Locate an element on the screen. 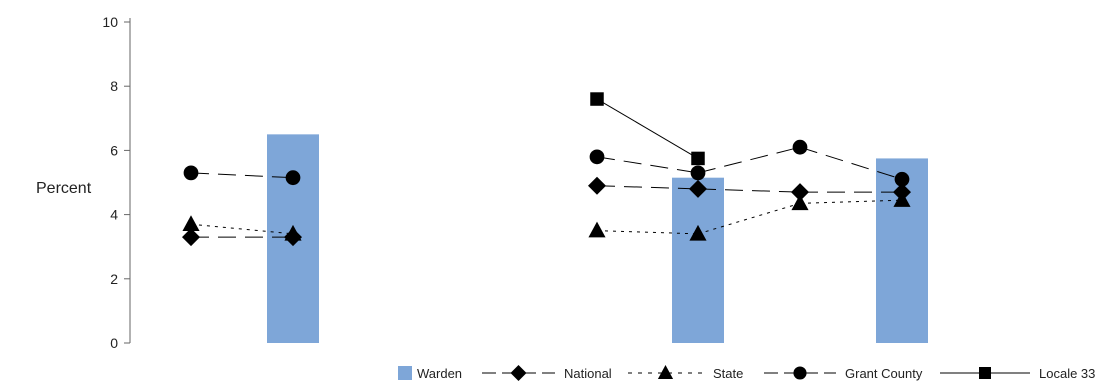  legend-label-state: State is located at coordinates (728, 373).